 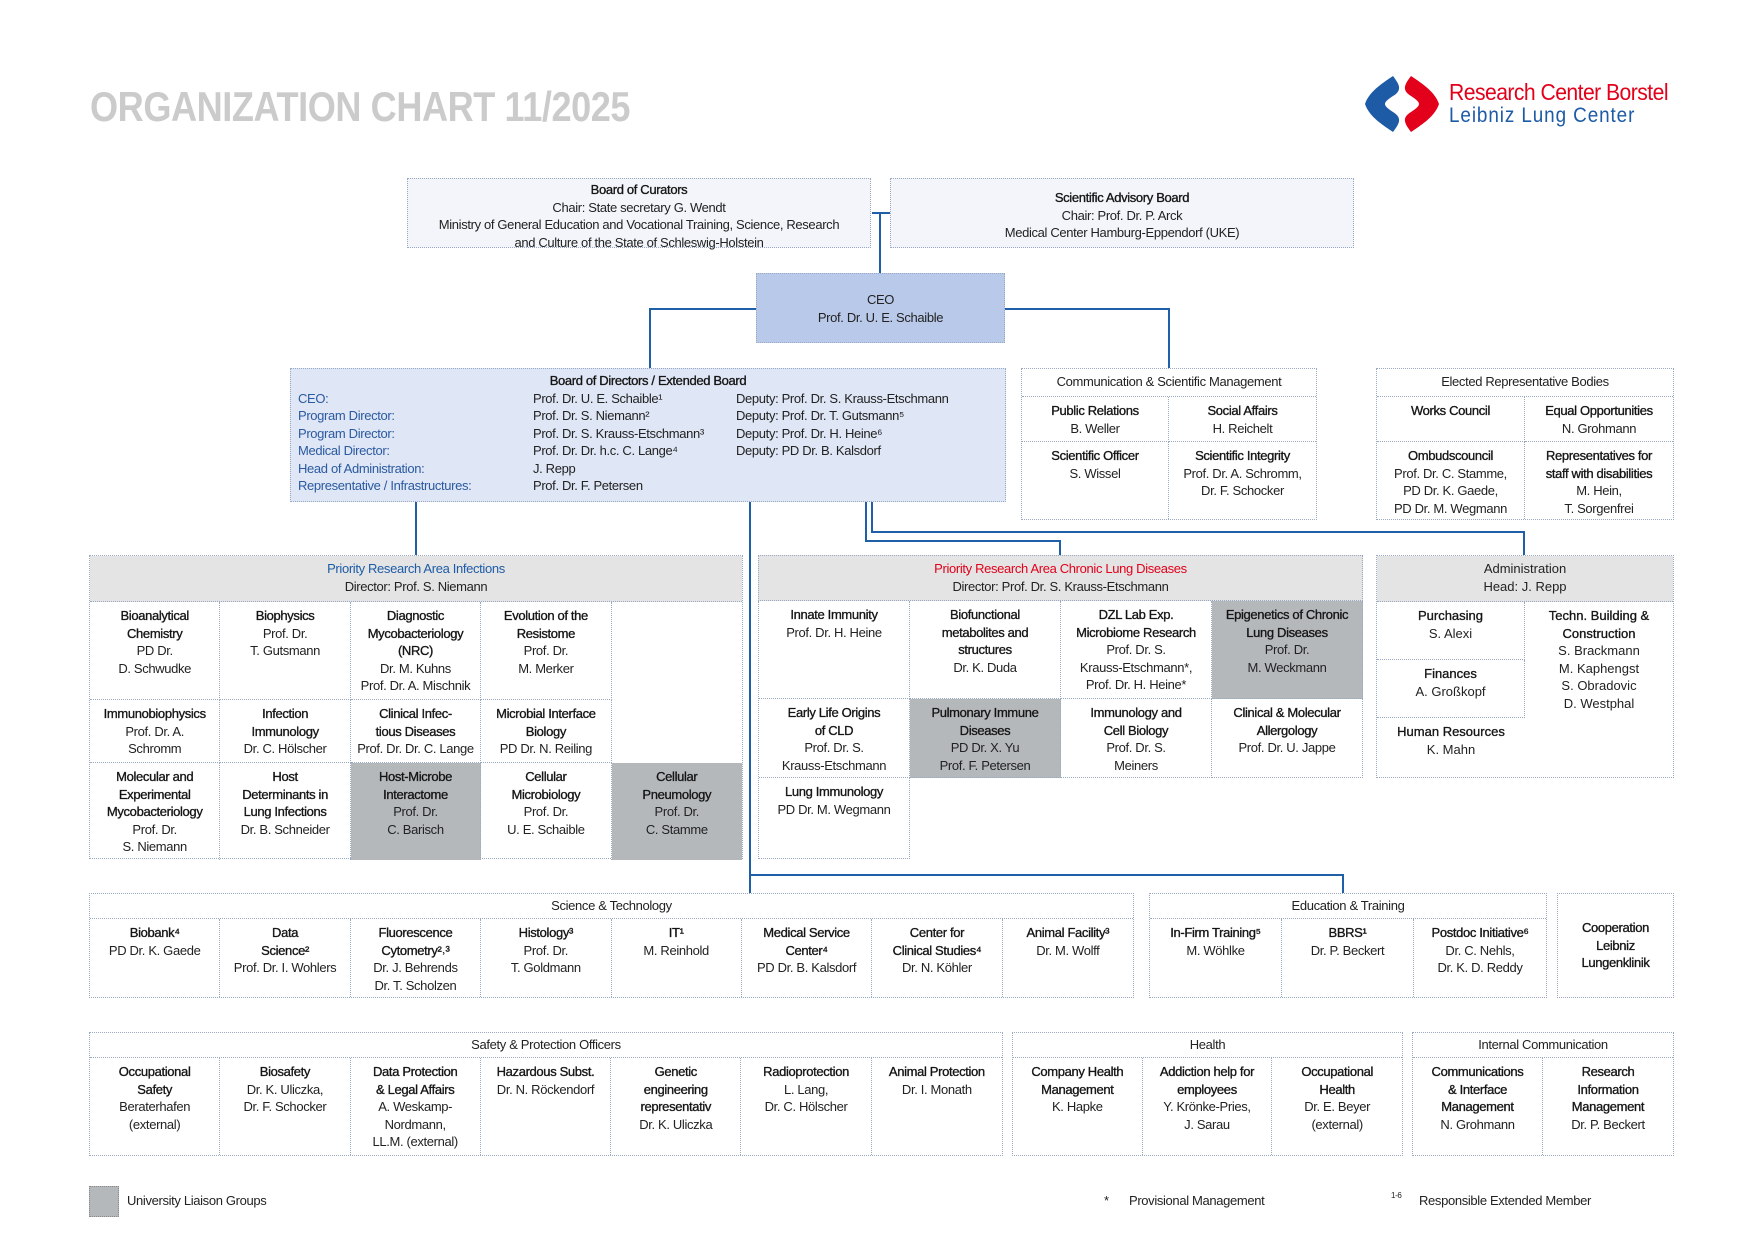 What do you see at coordinates (1599, 650) in the screenshot?
I see `unit-lead: S. Brackmann` at bounding box center [1599, 650].